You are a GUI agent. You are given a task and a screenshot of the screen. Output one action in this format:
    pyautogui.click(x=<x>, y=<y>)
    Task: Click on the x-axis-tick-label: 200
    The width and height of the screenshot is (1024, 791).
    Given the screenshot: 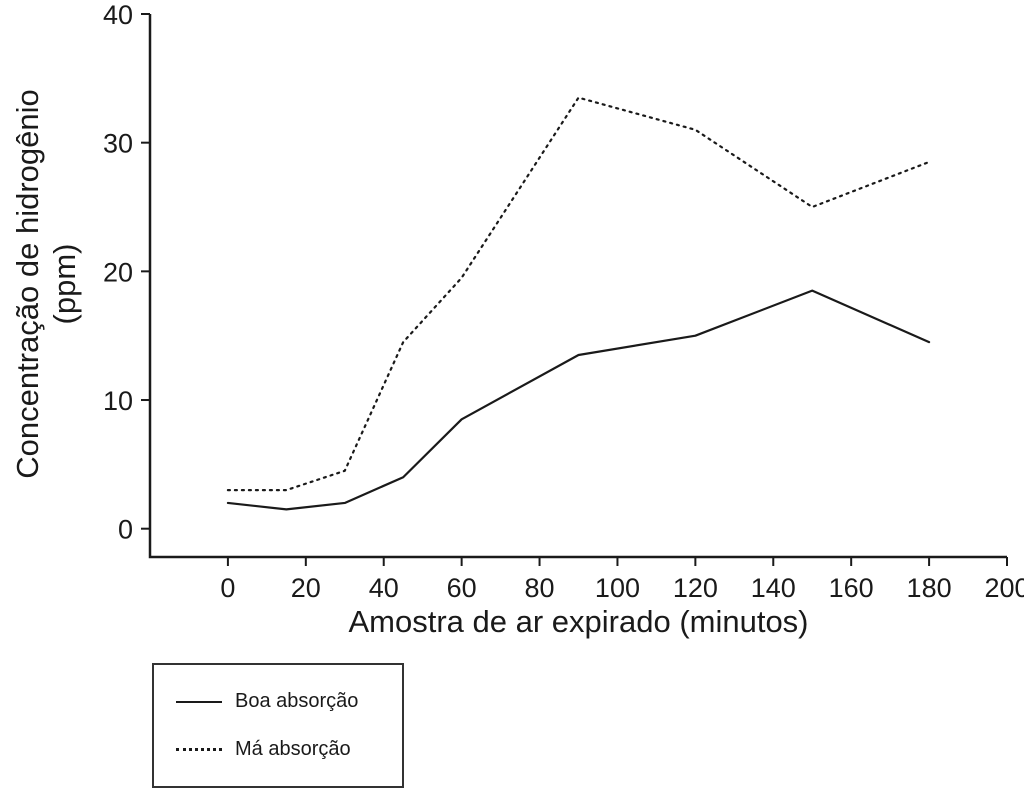 What is the action you would take?
    pyautogui.click(x=1004, y=587)
    